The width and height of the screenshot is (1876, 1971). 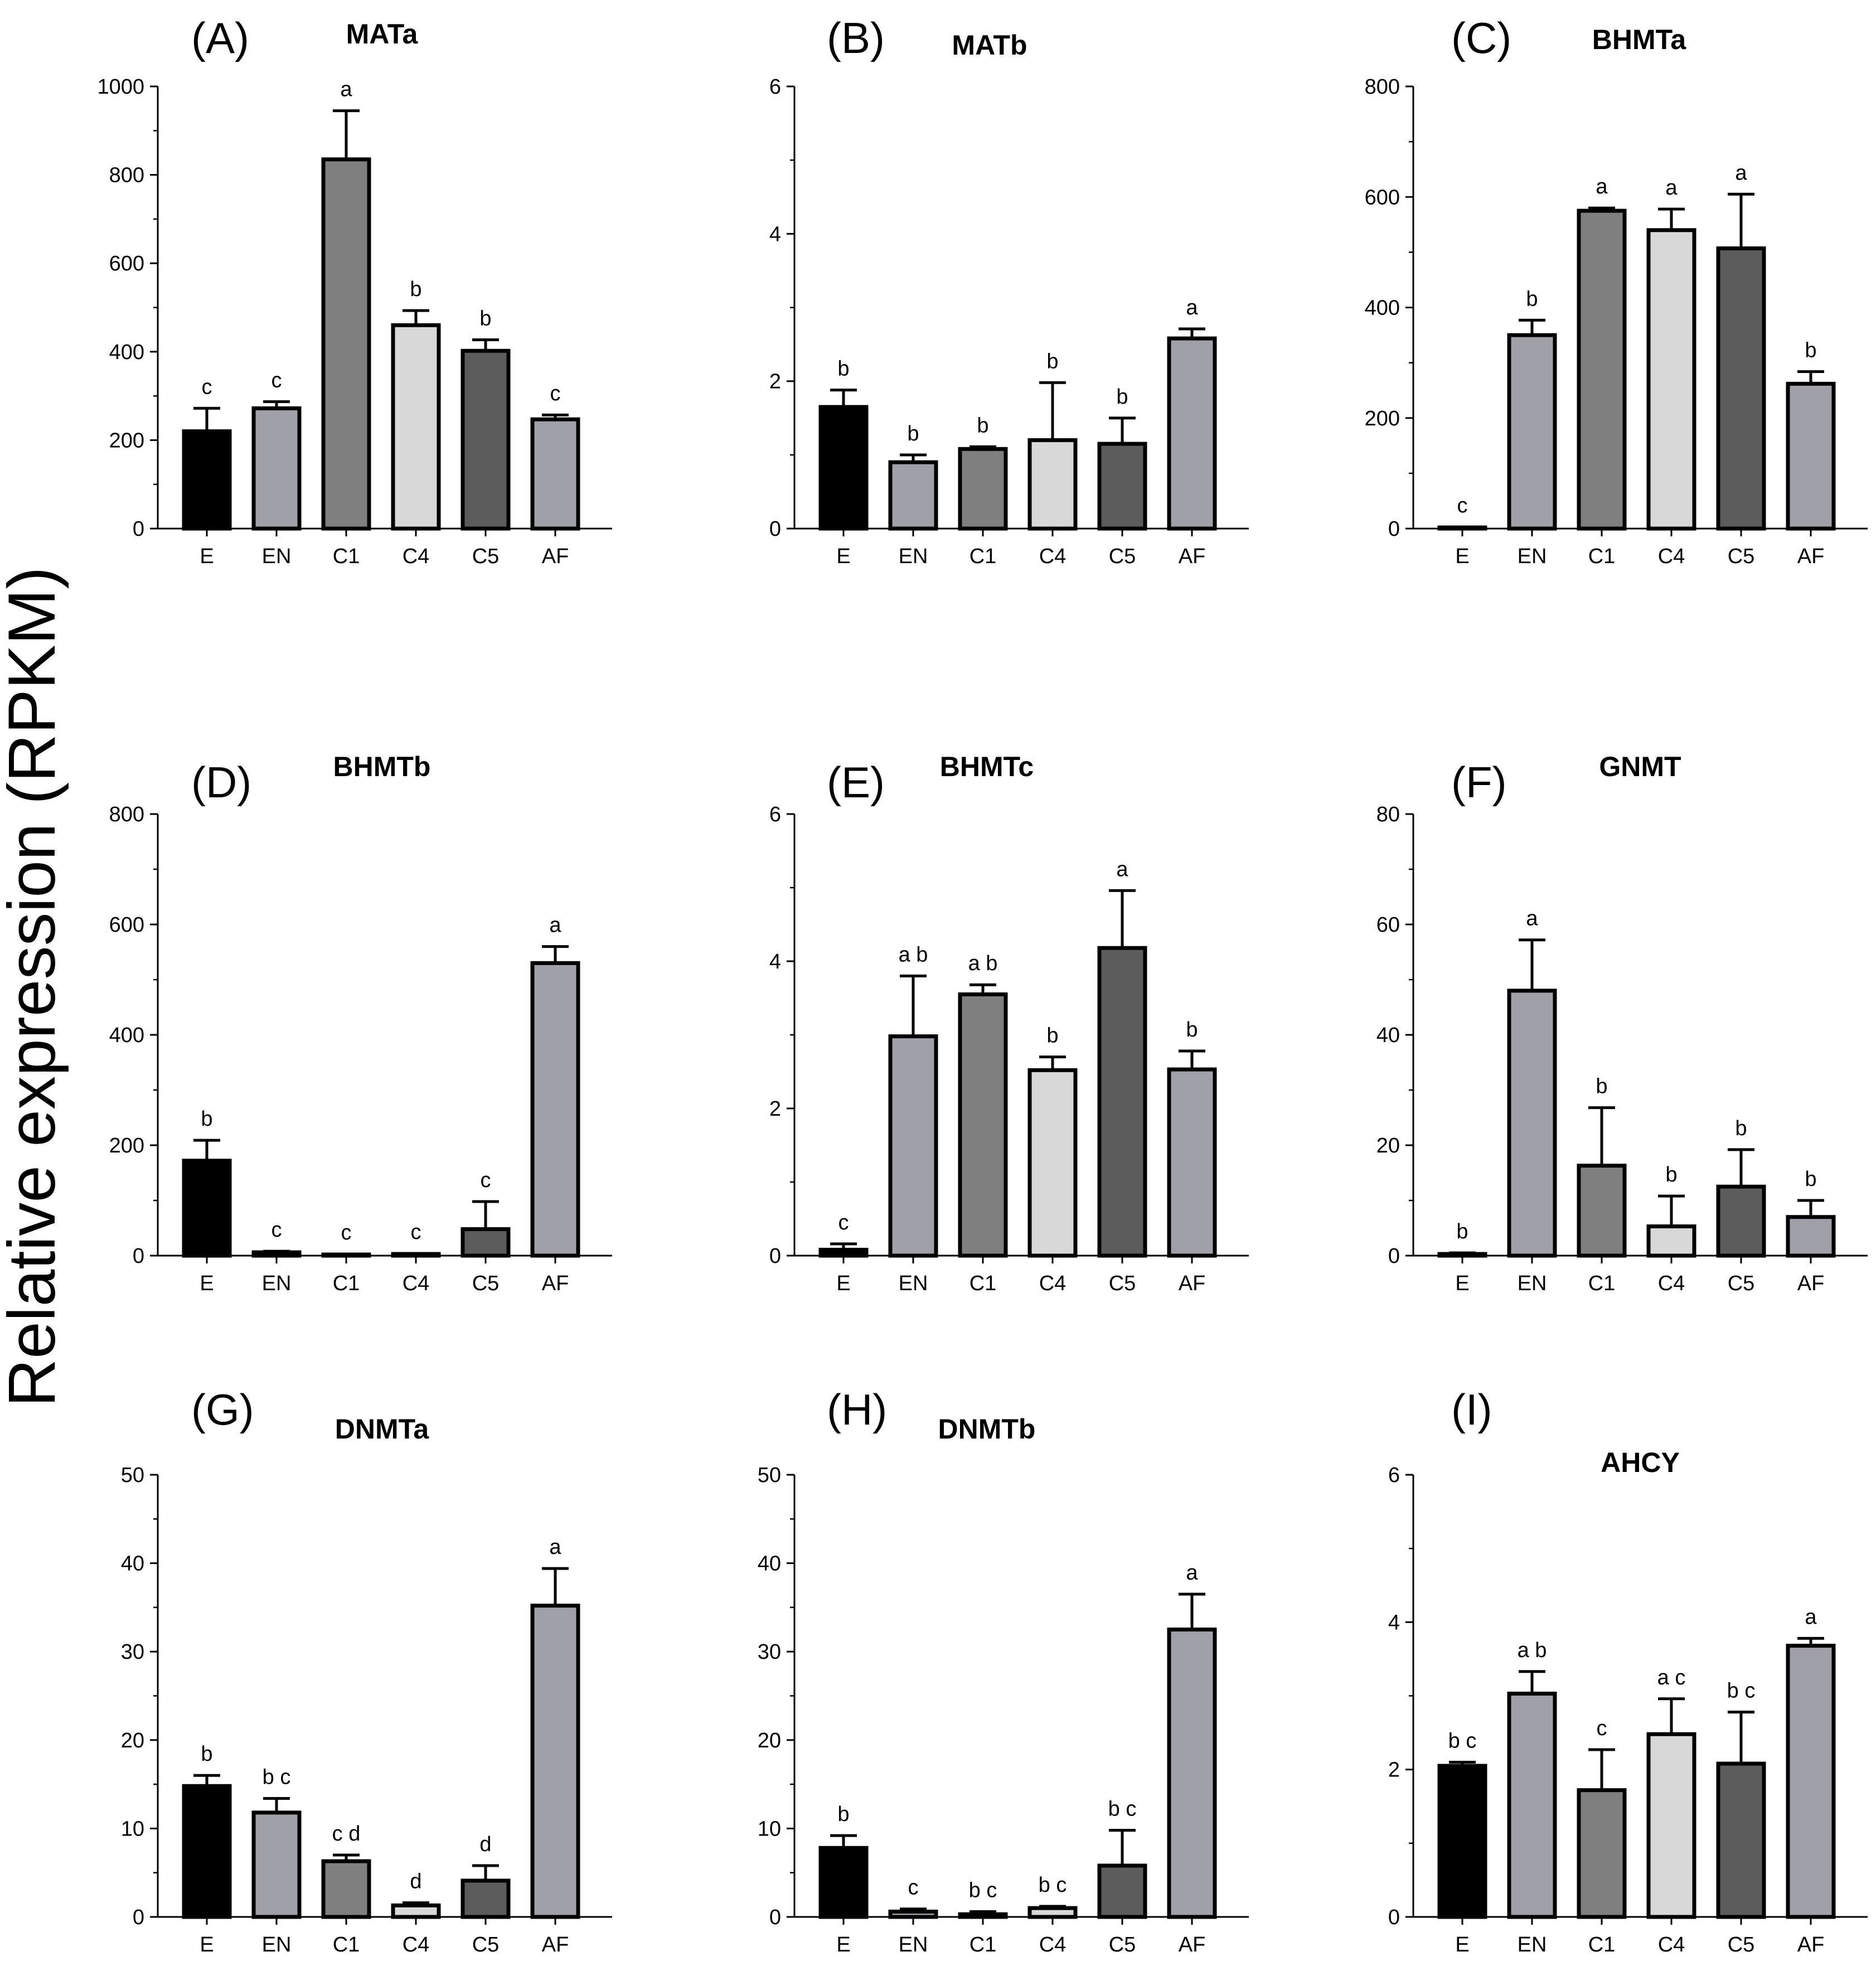 I want to click on significance-label: c d, so click(x=346, y=1834).